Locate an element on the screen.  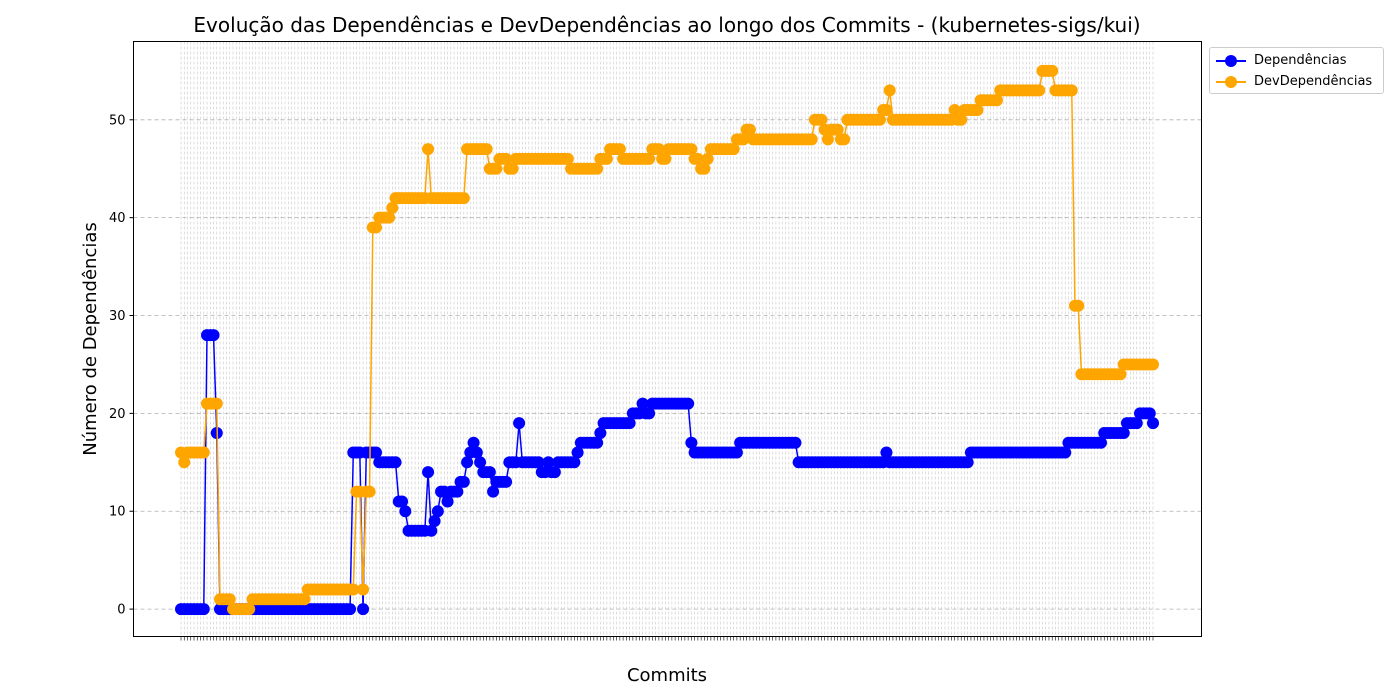
legend-label: Dependências is located at coordinates (1300, 60).